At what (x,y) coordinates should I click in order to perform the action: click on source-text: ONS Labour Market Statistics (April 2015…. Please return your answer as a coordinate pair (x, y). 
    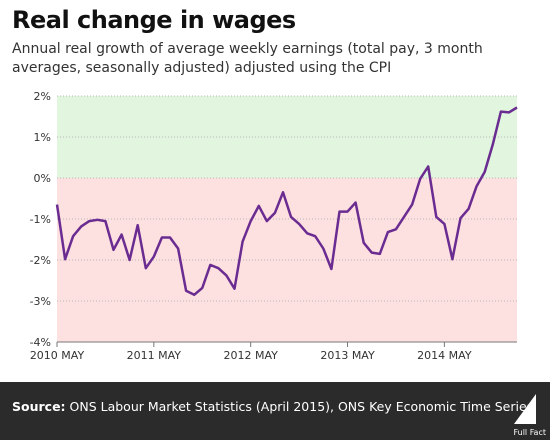
    Looking at the image, I should click on (299, 406).